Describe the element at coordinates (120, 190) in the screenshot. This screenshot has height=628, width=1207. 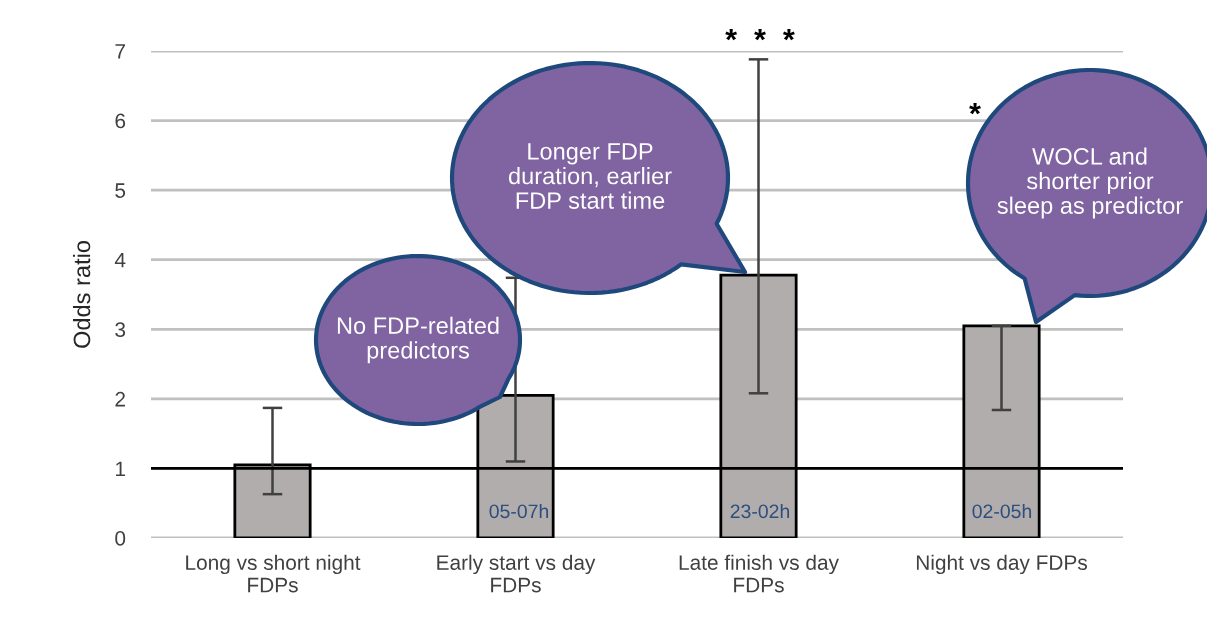
I see `y-tick-label: 5` at that location.